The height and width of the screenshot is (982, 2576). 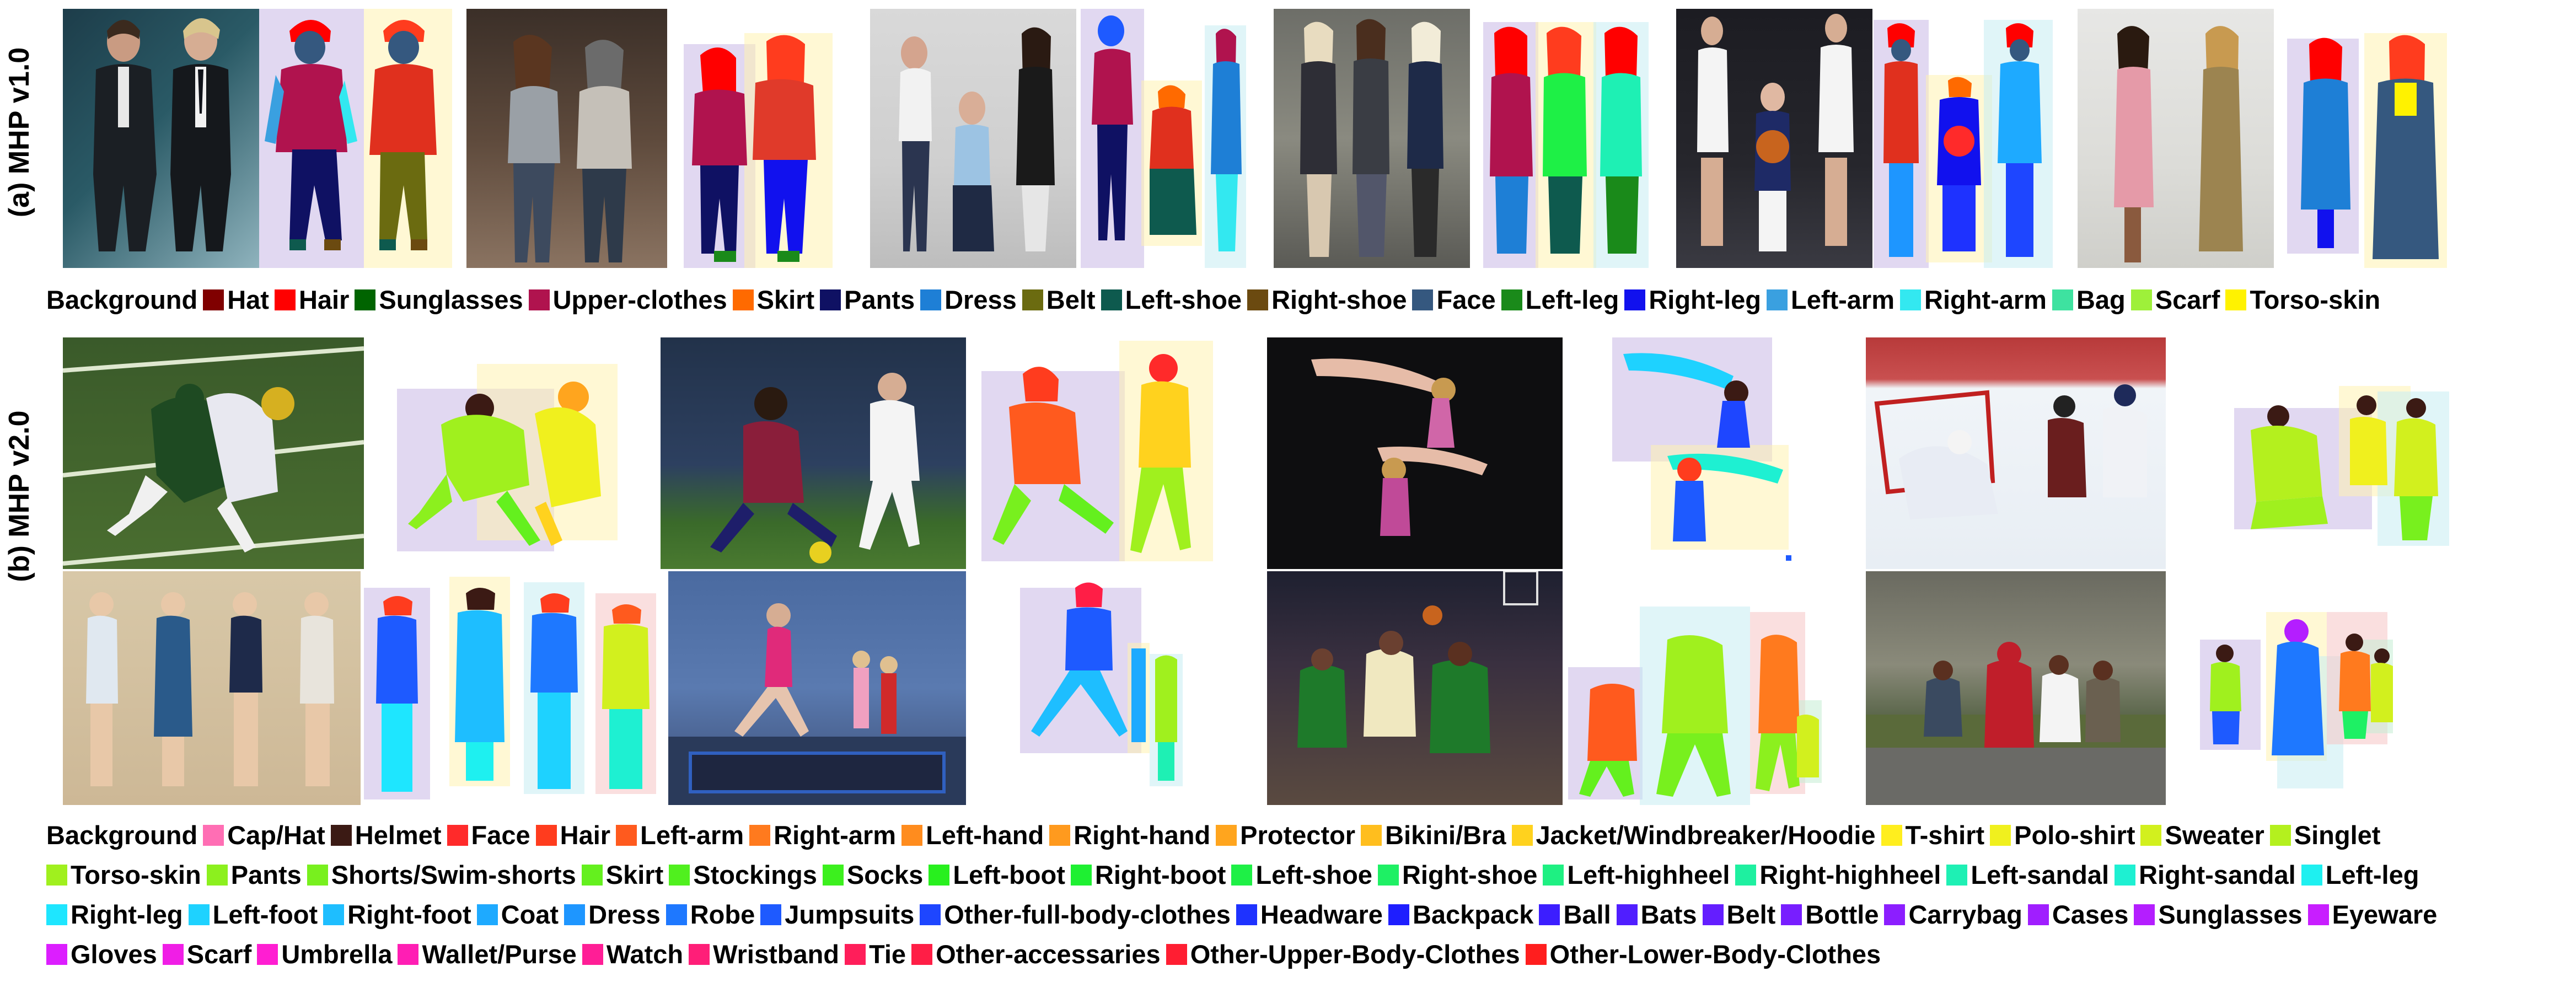 What do you see at coordinates (309, 300) in the screenshot?
I see `legend-item: Hair` at bounding box center [309, 300].